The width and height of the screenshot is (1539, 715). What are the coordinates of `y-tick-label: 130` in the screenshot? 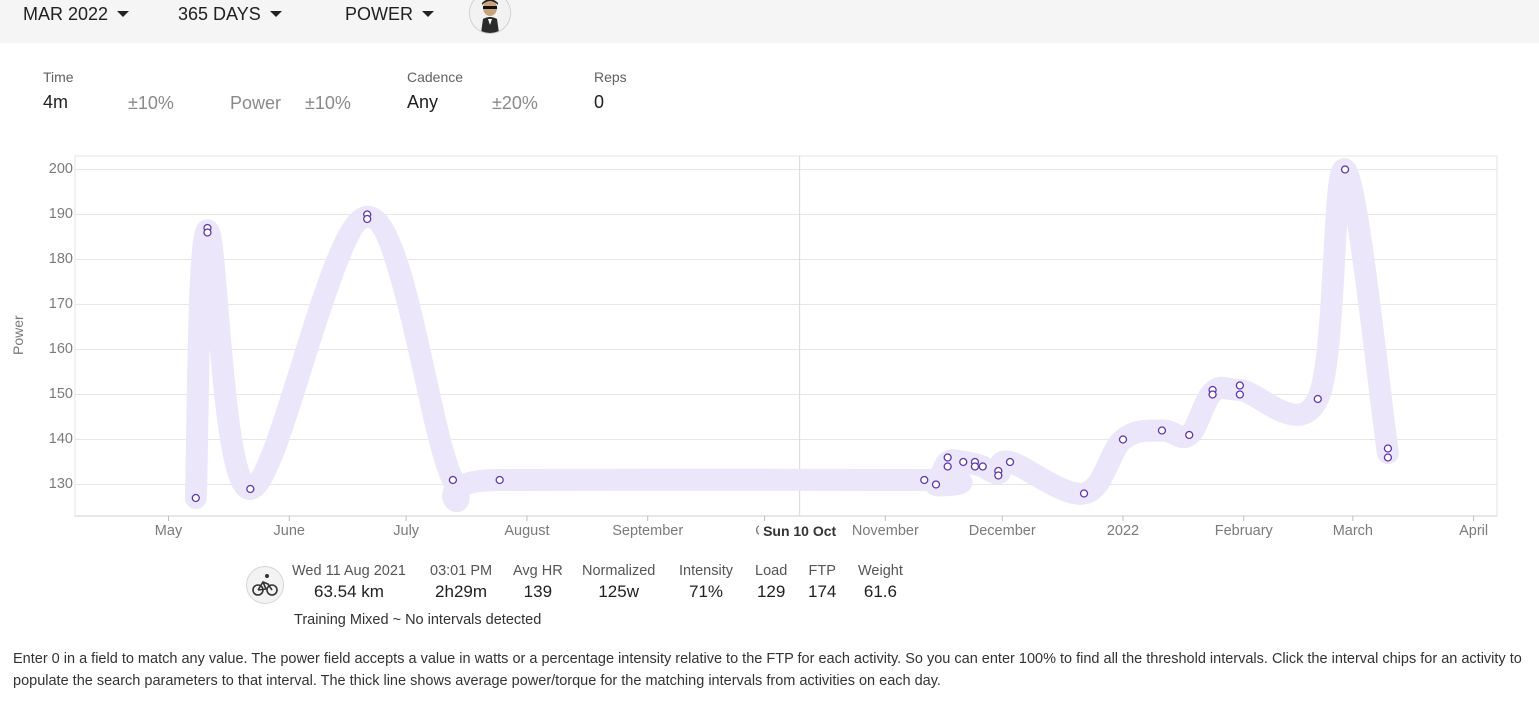 It's located at (60, 483).